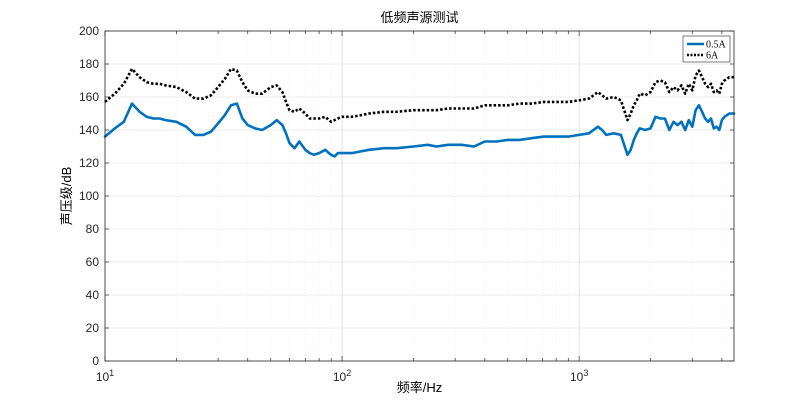  What do you see at coordinates (93, 328) in the screenshot?
I see `y-tick-label: 20` at bounding box center [93, 328].